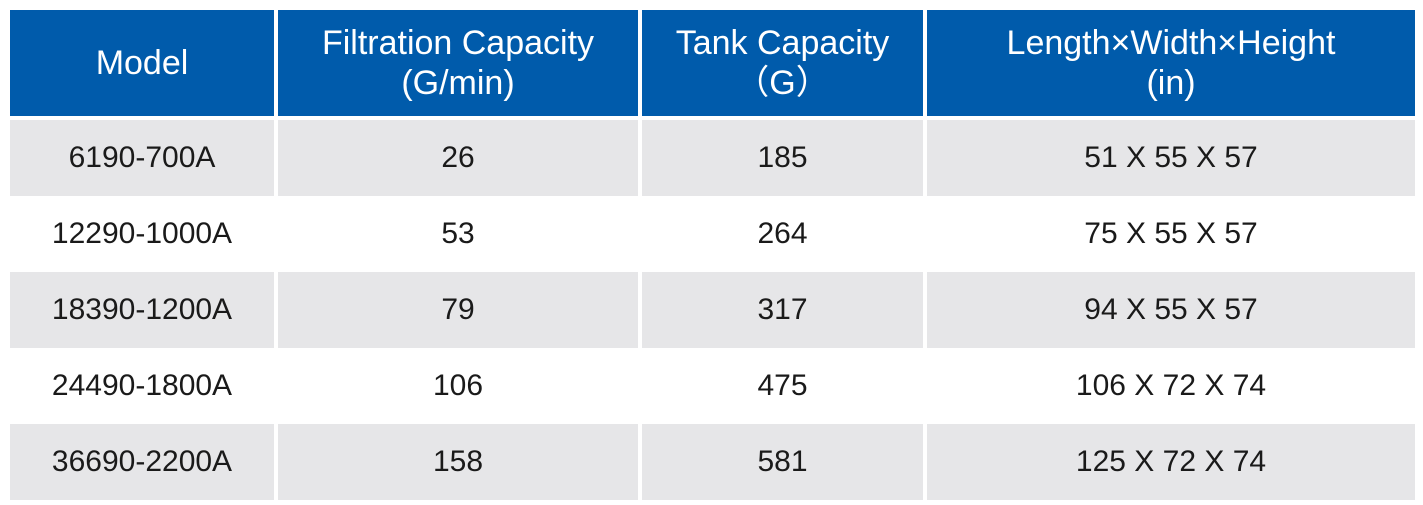 Image resolution: width=1423 pixels, height=505 pixels. What do you see at coordinates (144, 234) in the screenshot?
I see `cell-model: 12290-1000A` at bounding box center [144, 234].